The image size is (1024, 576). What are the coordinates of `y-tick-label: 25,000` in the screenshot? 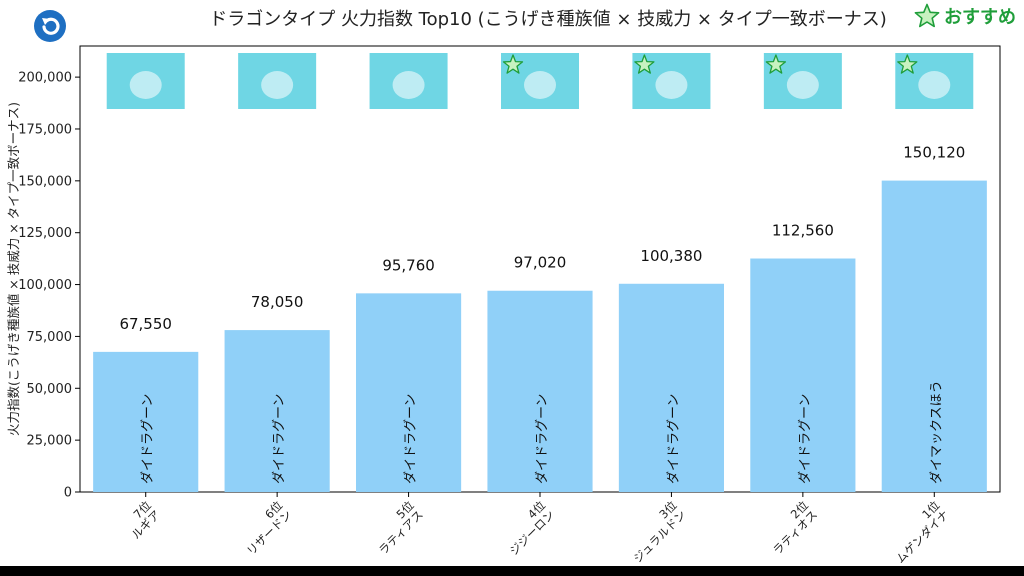 It's located at (50, 441).